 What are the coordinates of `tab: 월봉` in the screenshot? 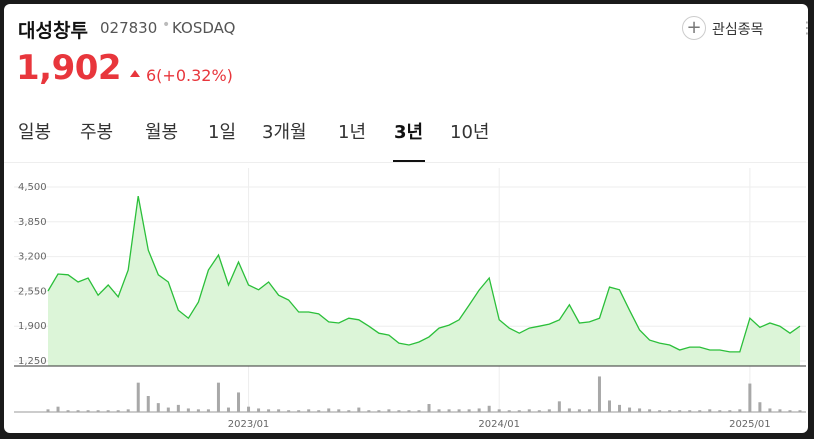 It's located at (162, 132).